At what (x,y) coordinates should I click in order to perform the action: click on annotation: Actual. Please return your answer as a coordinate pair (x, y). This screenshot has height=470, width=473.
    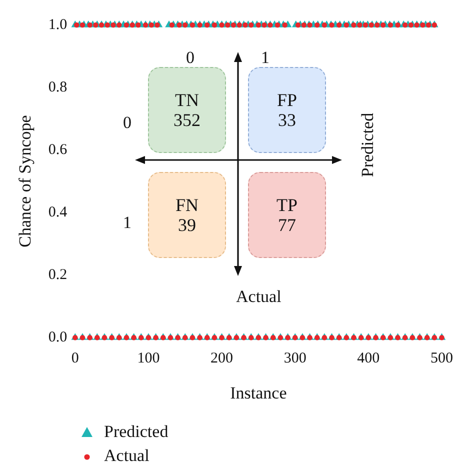
    Looking at the image, I should click on (259, 296).